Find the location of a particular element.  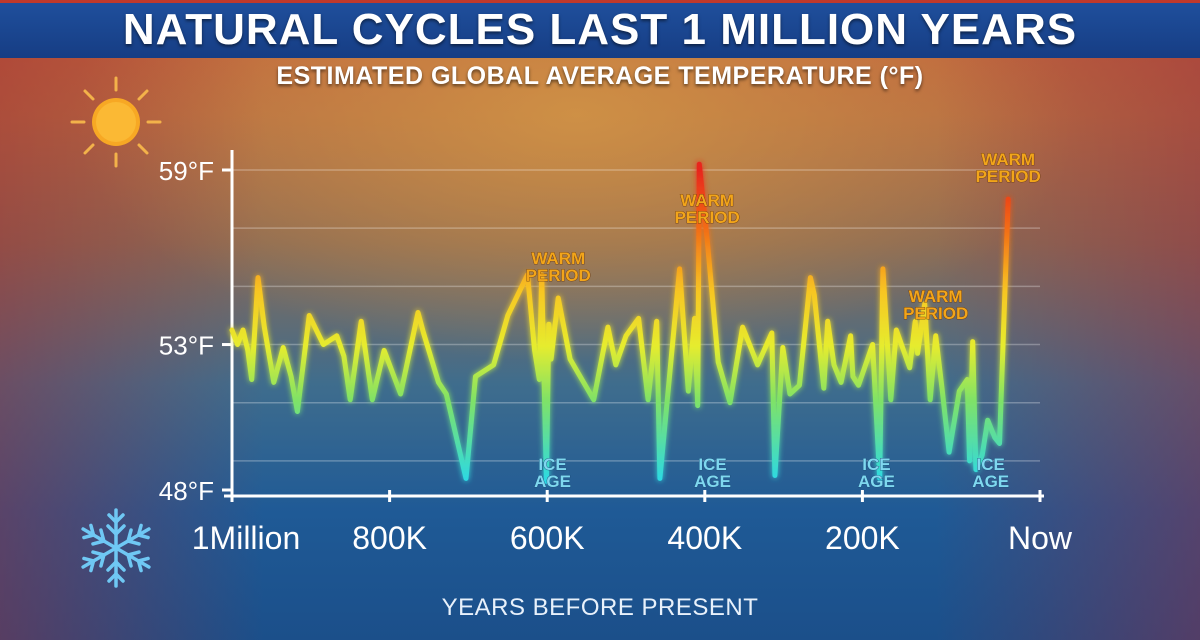

x-tick-label: 200K is located at coordinates (862, 538).